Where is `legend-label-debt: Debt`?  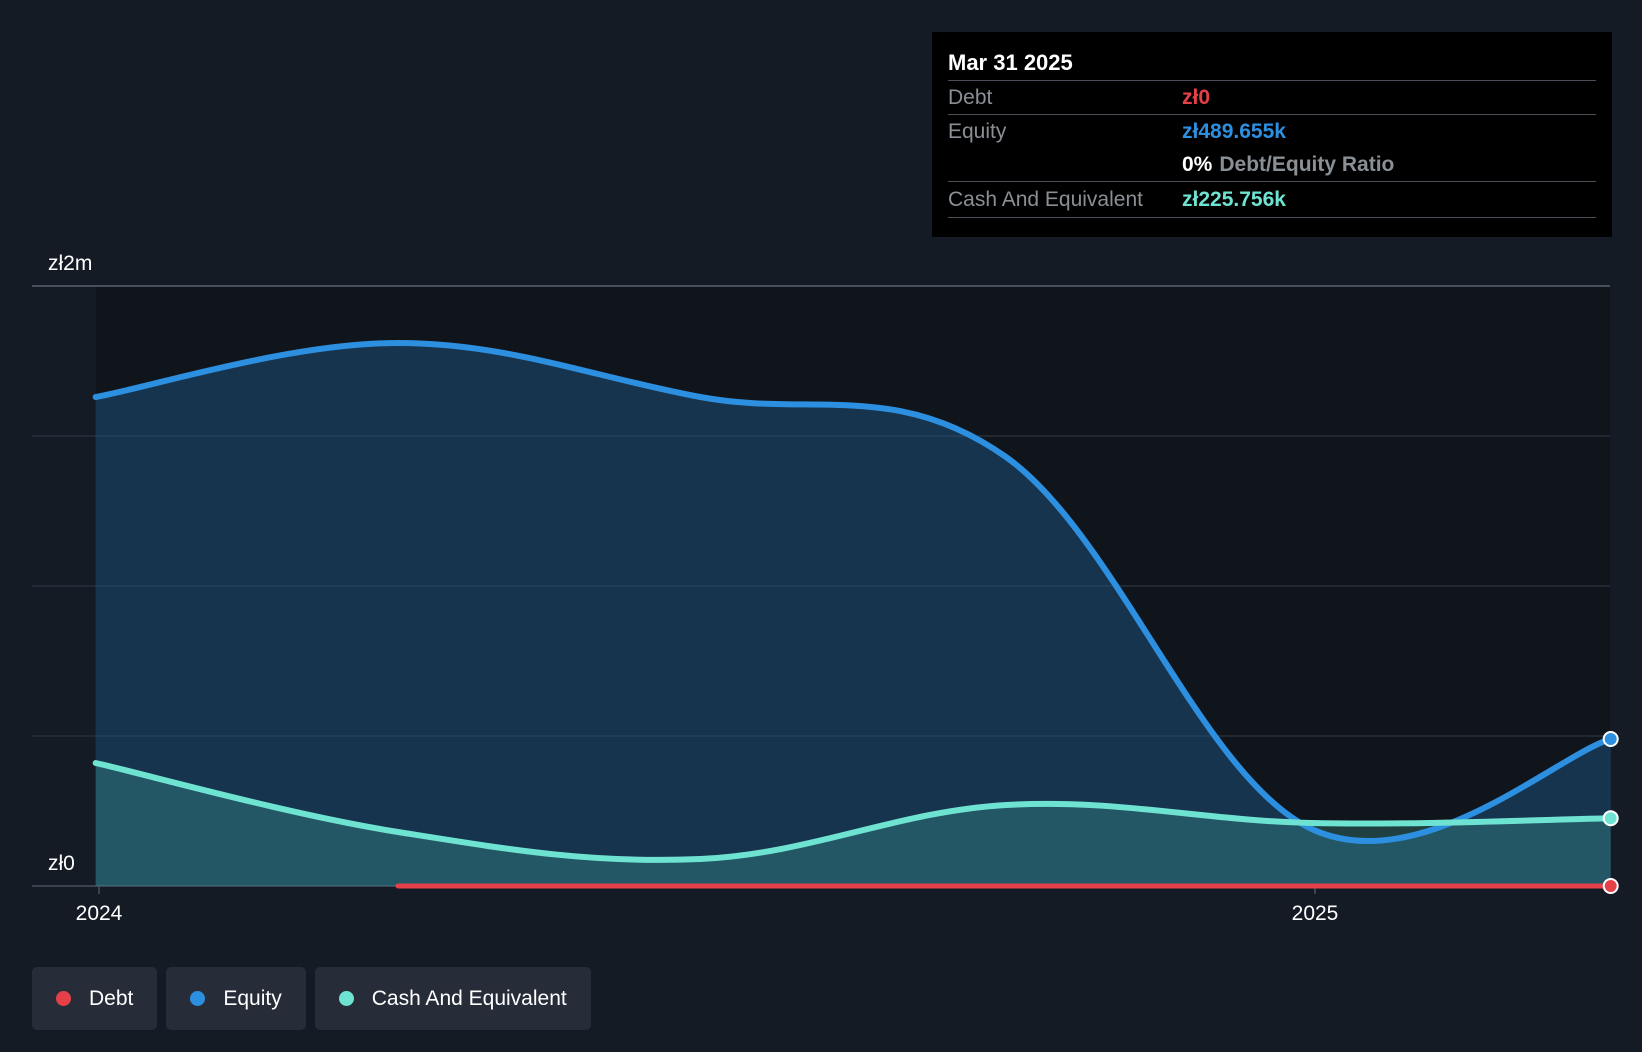
legend-label-debt: Debt is located at coordinates (111, 998).